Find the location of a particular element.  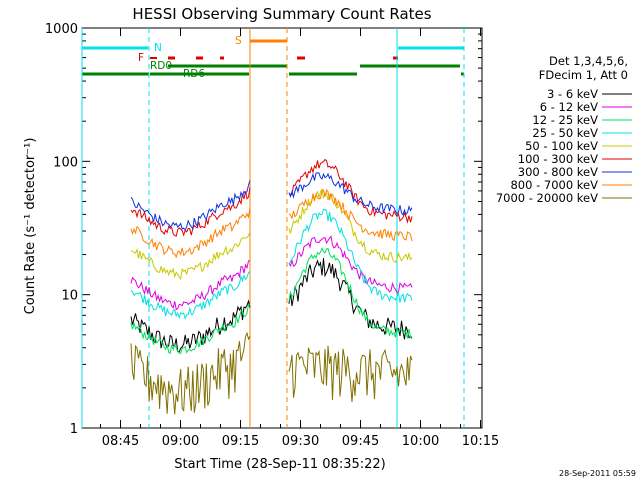

x-tick-label: 09:30 is located at coordinates (300, 441).